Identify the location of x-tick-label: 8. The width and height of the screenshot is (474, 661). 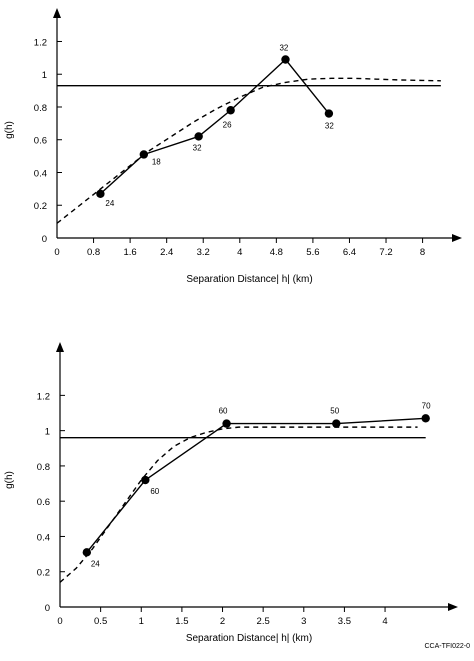
(422, 252).